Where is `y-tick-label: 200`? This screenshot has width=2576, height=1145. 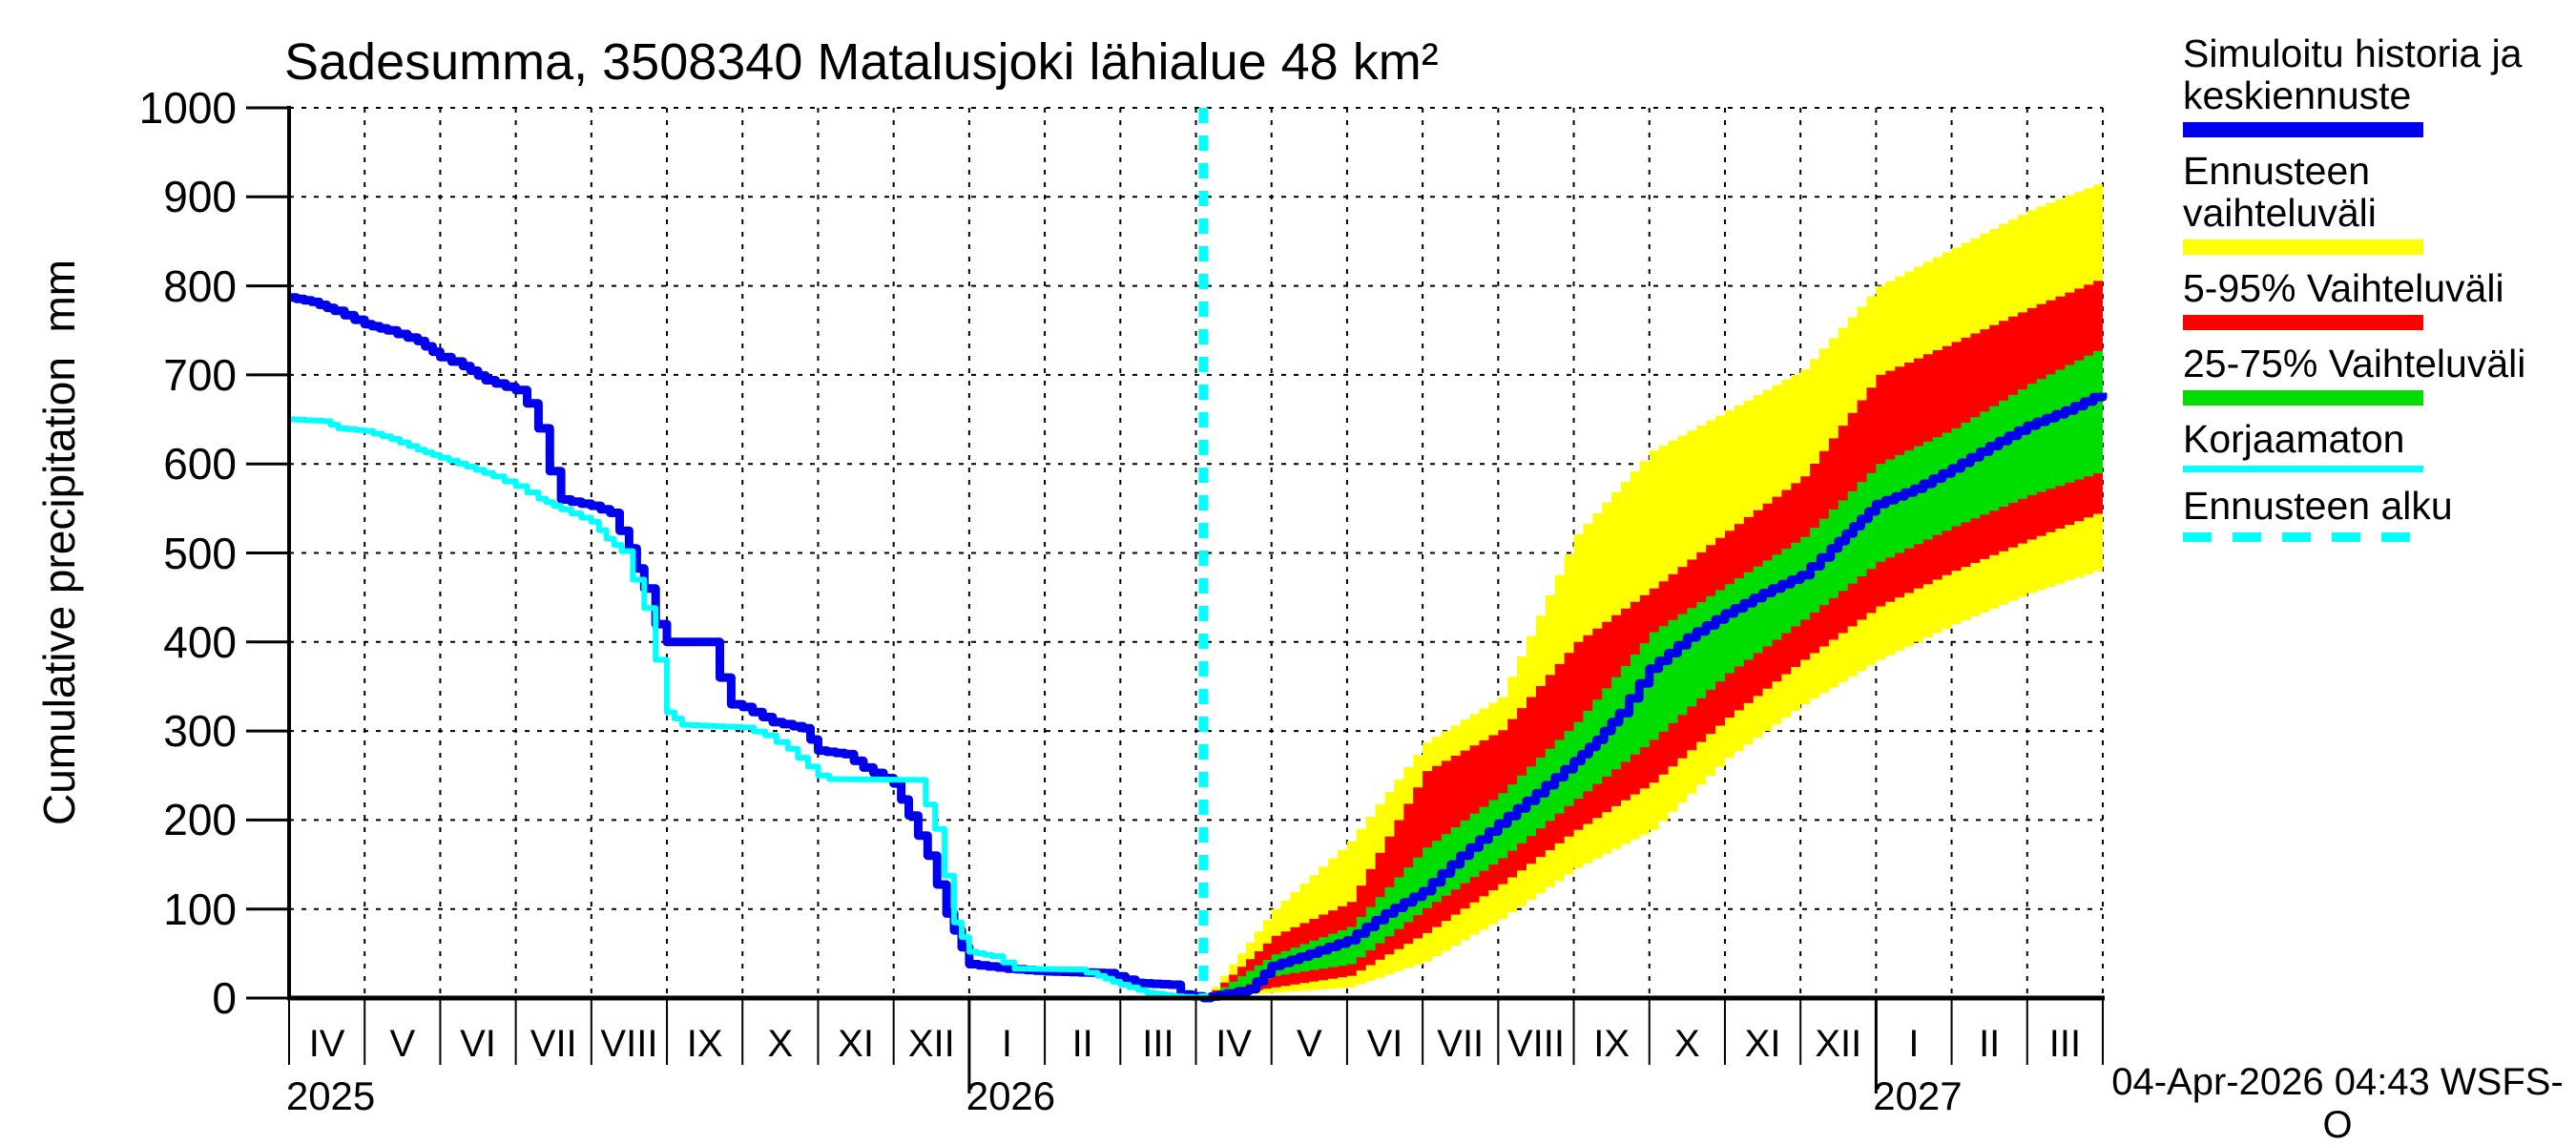 y-tick-label: 200 is located at coordinates (200, 820).